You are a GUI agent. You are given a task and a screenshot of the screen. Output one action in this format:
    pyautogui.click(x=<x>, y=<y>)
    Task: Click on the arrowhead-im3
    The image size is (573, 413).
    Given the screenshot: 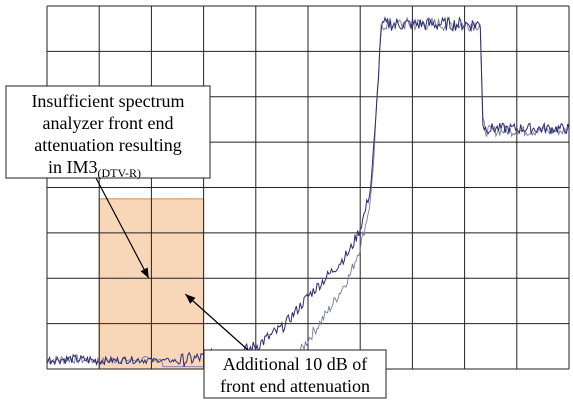 What is the action you would take?
    pyautogui.click(x=144, y=273)
    